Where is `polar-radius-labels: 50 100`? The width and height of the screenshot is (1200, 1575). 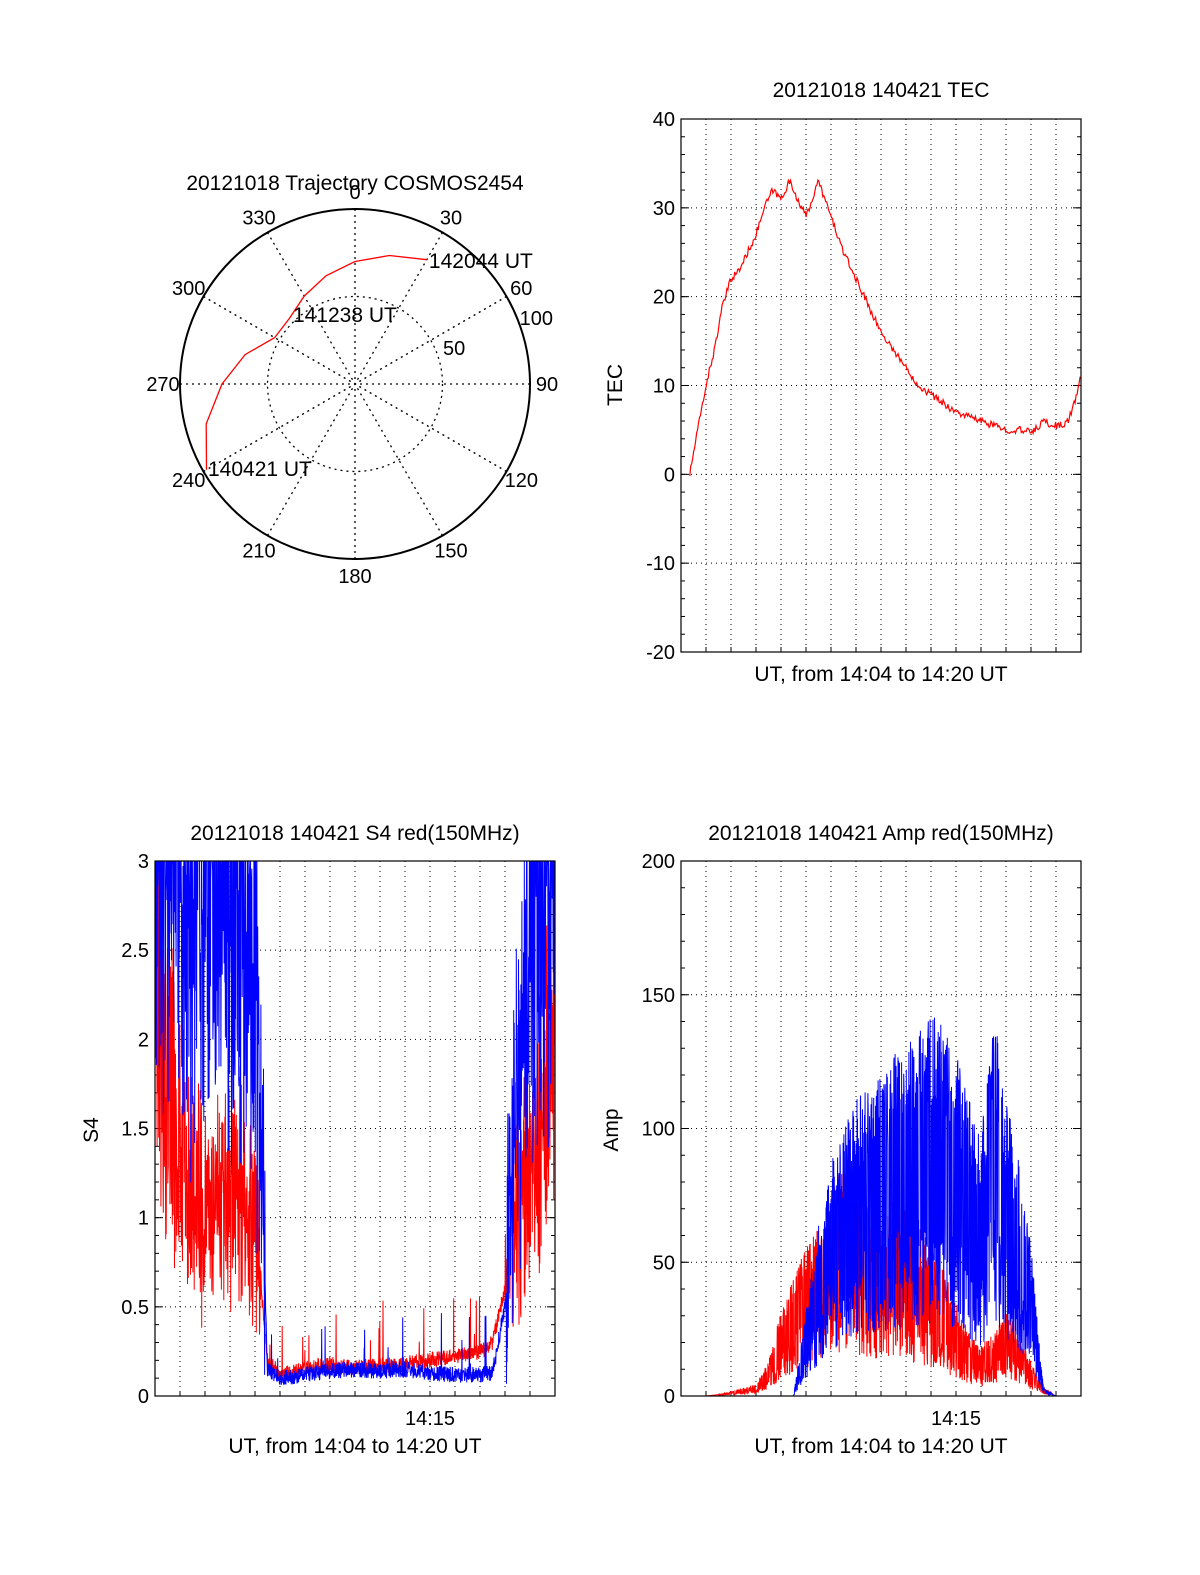
polar-radius-labels: 50 100 is located at coordinates (498, 334).